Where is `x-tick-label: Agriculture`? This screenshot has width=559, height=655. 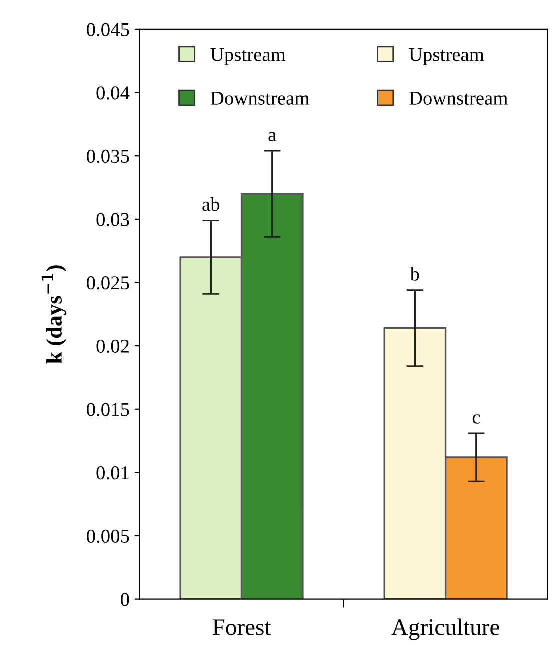 x-tick-label: Agriculture is located at coordinates (446, 629).